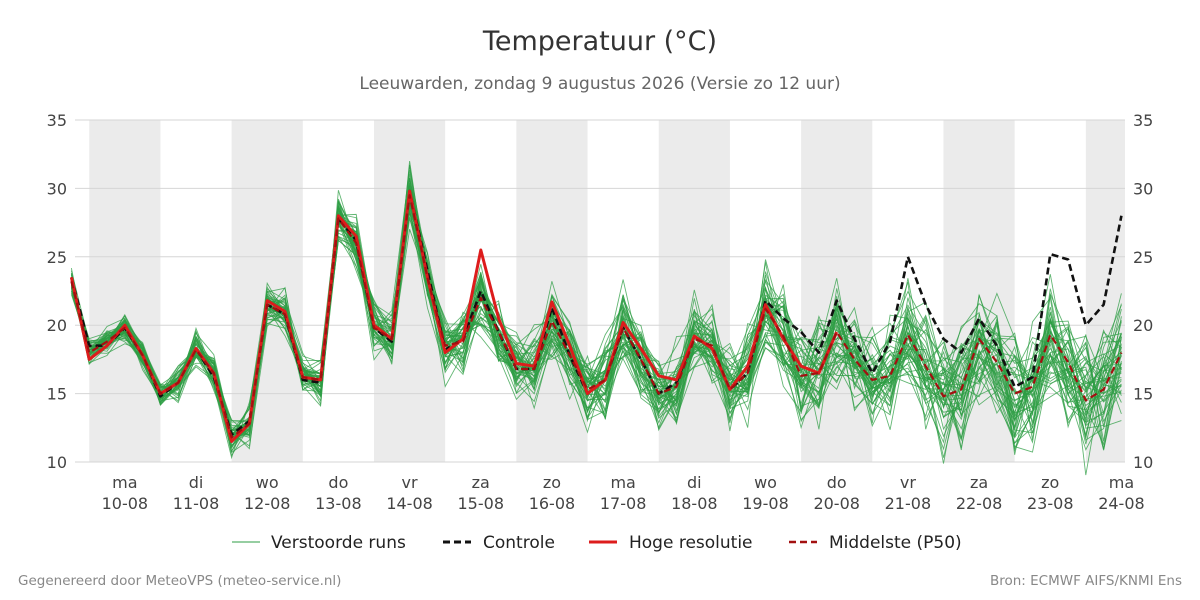  Describe the element at coordinates (338, 503) in the screenshot. I see `x-tick-date: 13-08` at that location.